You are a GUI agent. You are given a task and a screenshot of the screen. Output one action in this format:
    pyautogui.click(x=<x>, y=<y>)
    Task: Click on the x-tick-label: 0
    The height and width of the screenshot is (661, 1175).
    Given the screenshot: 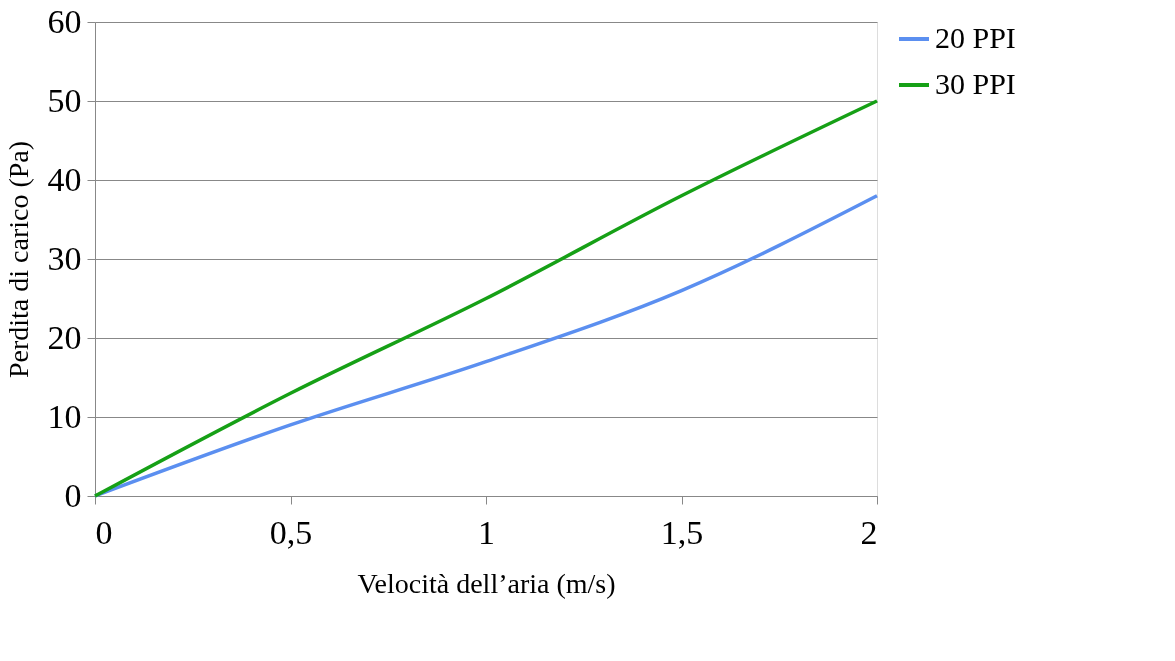 What is the action you would take?
    pyautogui.click(x=104, y=532)
    